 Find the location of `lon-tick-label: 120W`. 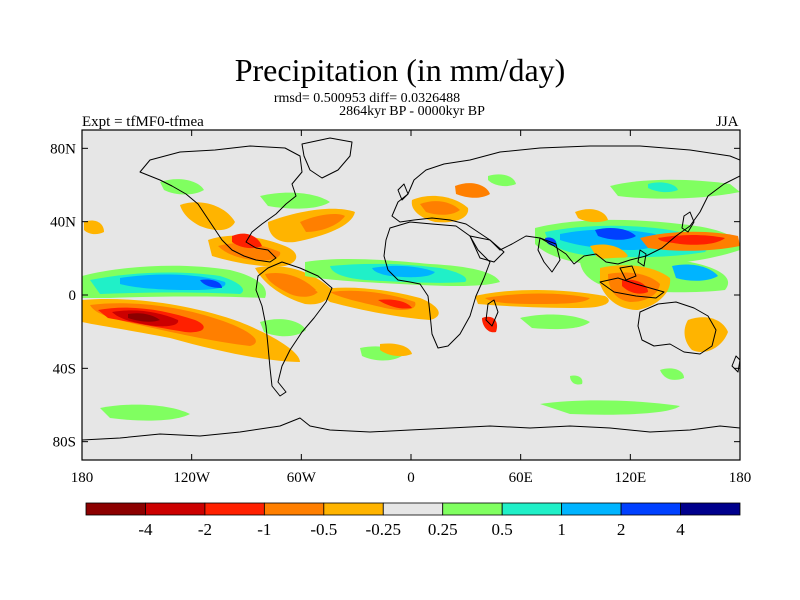

lon-tick-label: 120W is located at coordinates (192, 478).